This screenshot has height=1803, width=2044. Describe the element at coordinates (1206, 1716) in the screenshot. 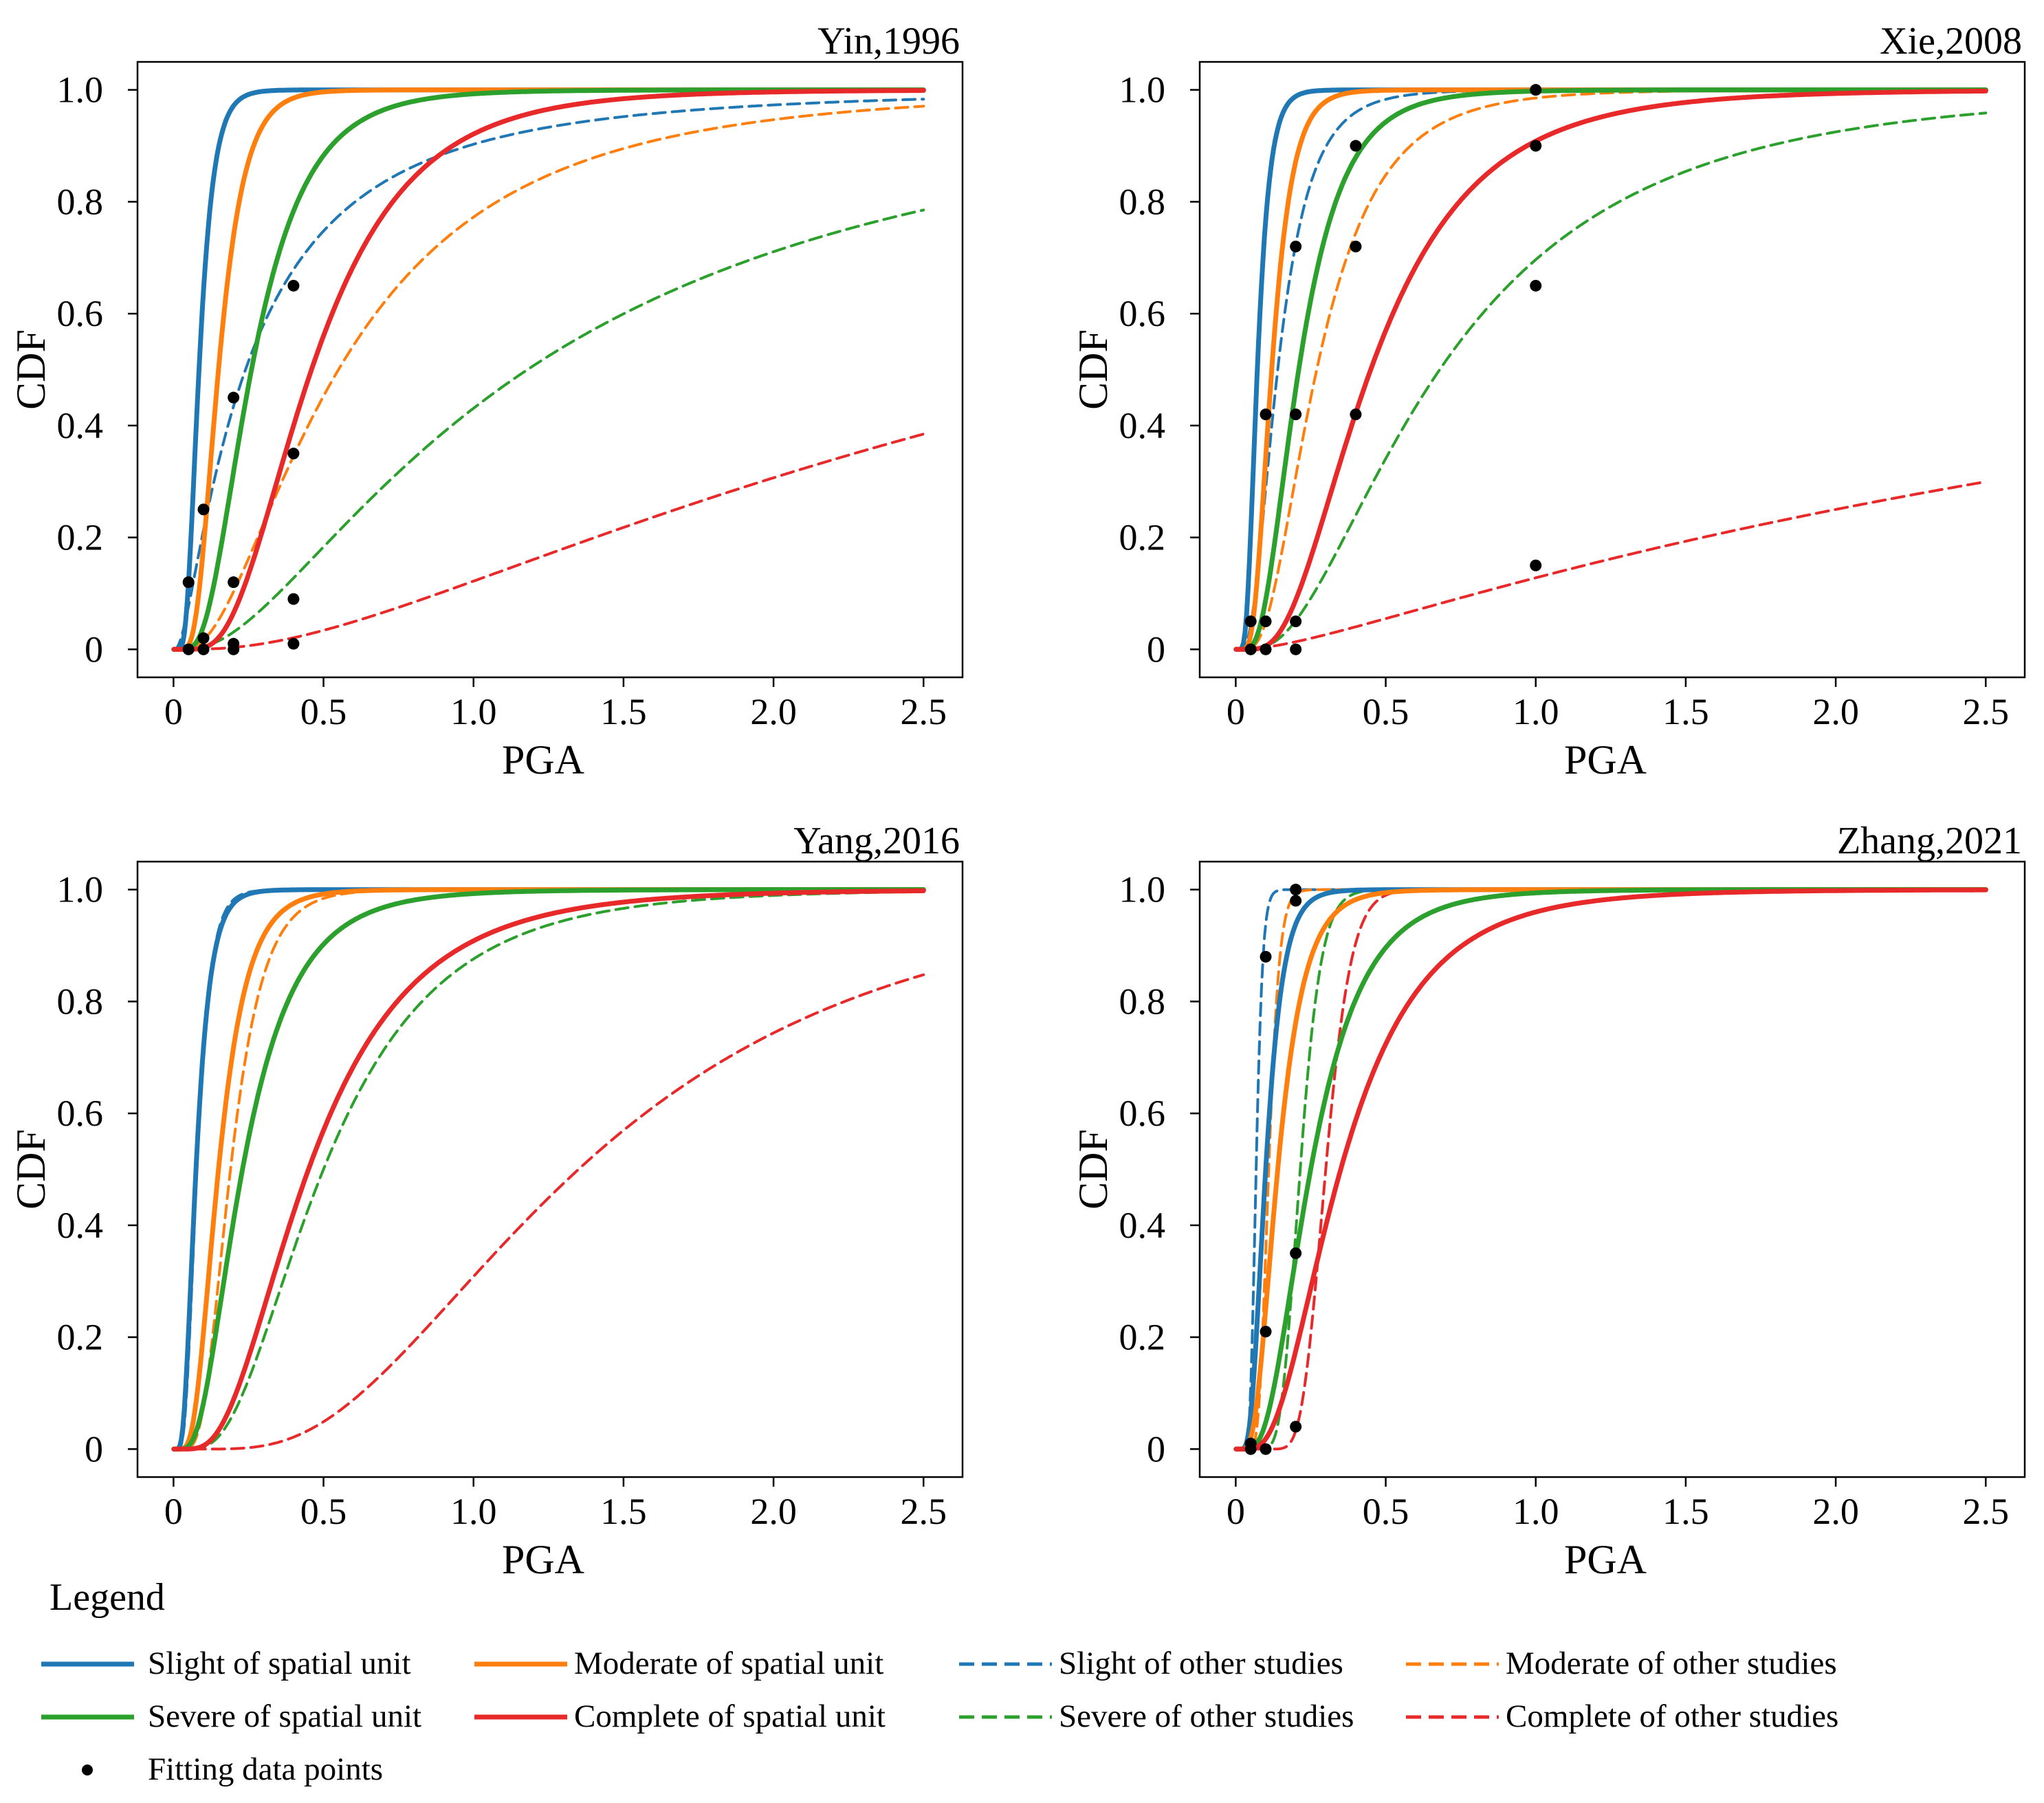

I see `legend-label-severe-other: Severe of other studies` at that location.